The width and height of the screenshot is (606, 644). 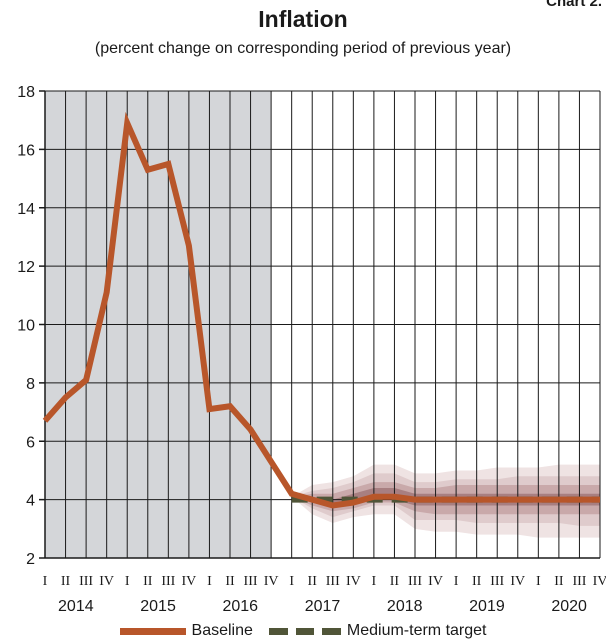 I want to click on target-swatch, so click(x=304, y=631).